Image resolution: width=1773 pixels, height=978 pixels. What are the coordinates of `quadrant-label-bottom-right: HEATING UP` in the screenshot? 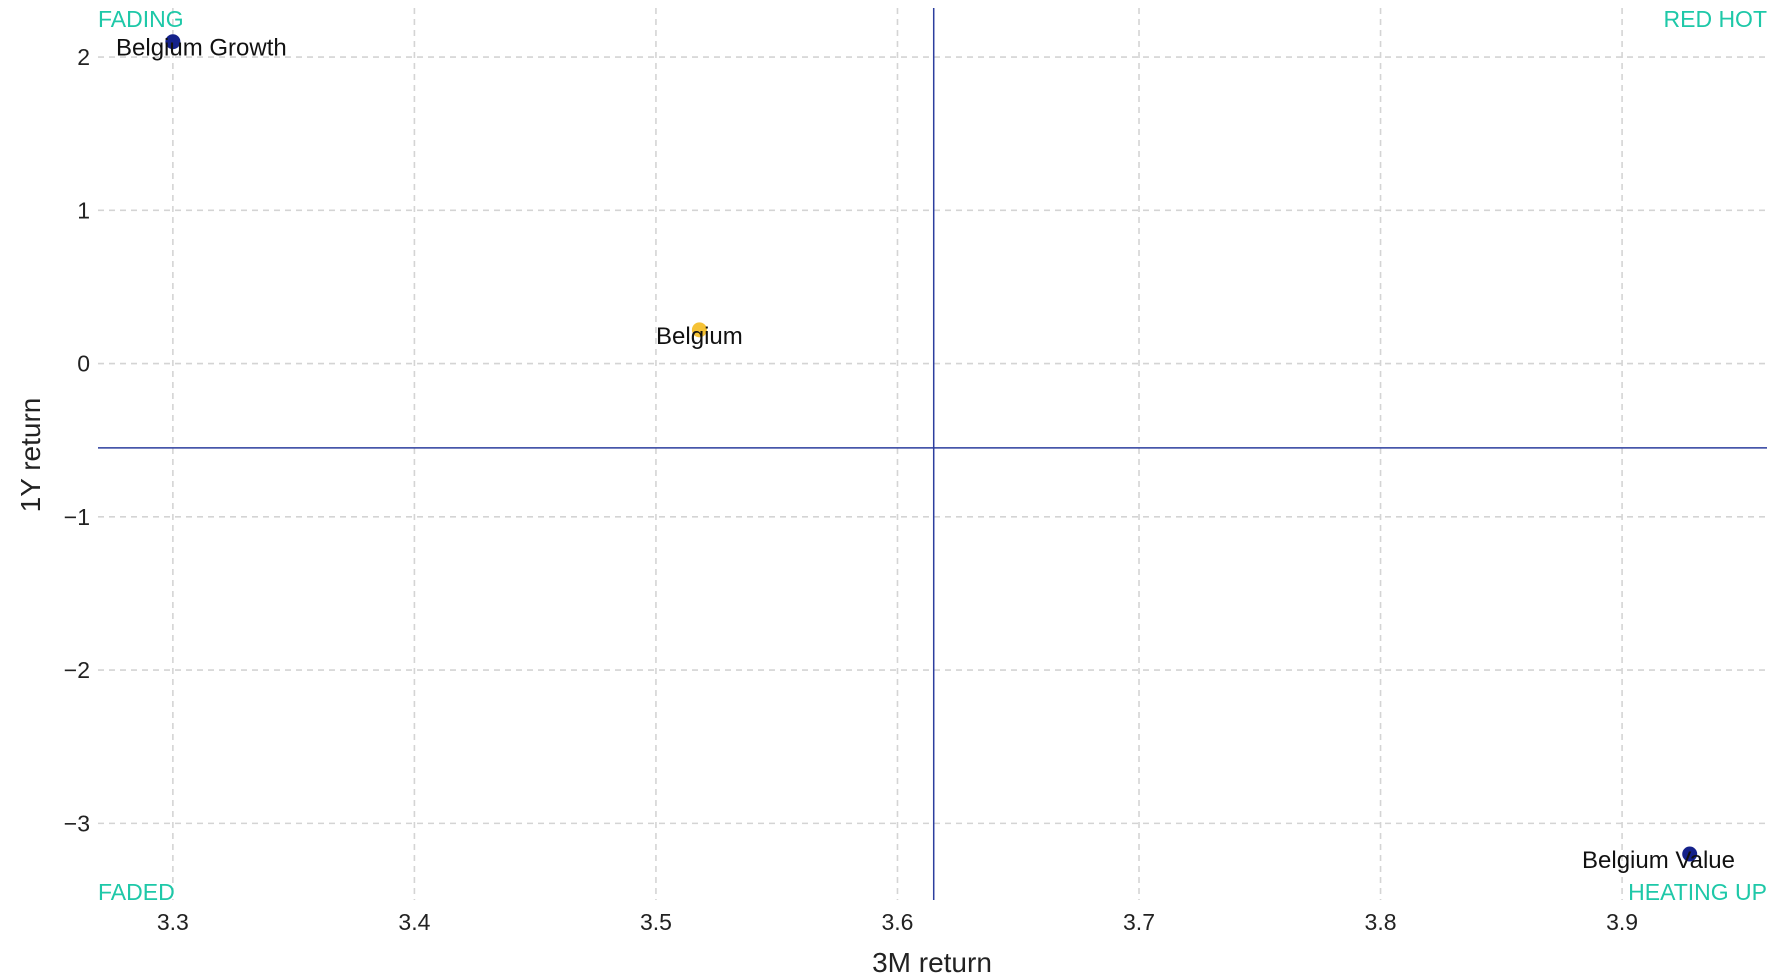 It's located at (1697, 892).